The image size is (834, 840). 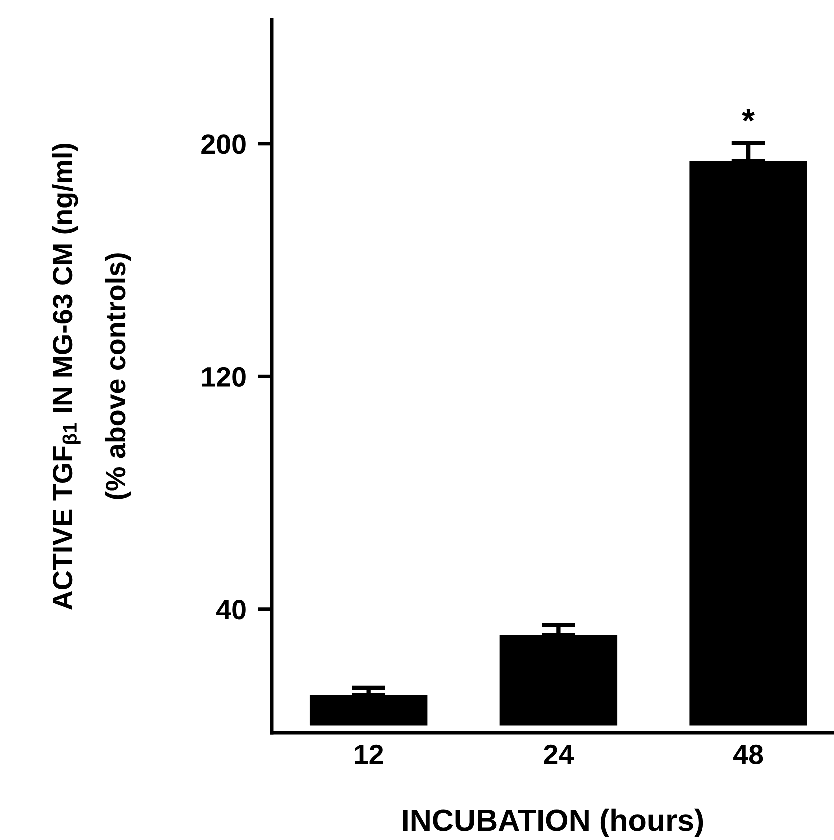 What do you see at coordinates (553, 823) in the screenshot?
I see `x-axis-title: INCUBATION (hours)` at bounding box center [553, 823].